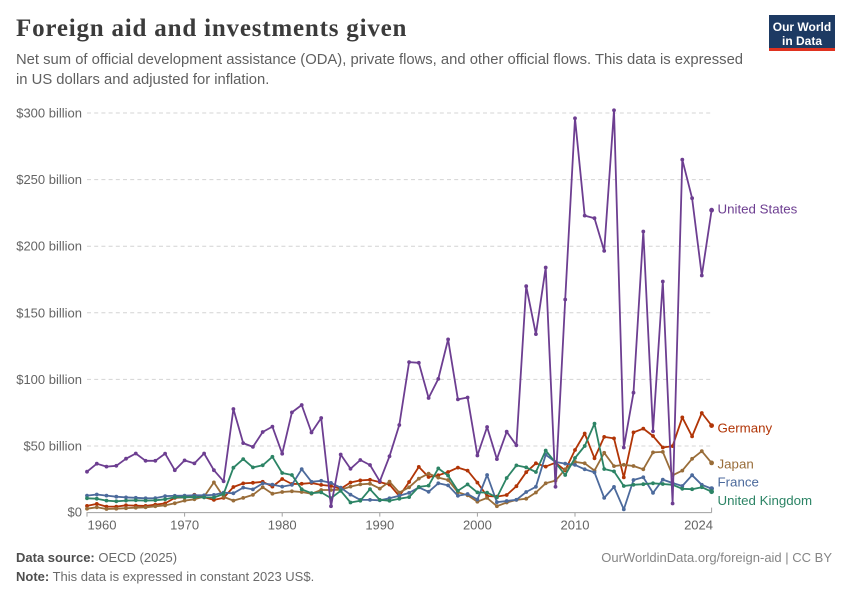 The image size is (850, 600). Describe the element at coordinates (282, 525) in the screenshot. I see `svg-text: 1980` at that location.